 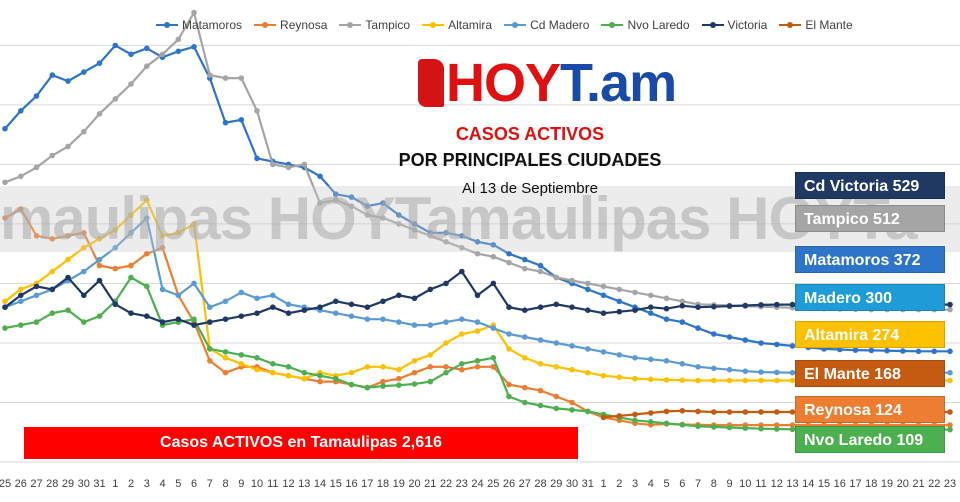 I want to click on chart-date: Al 13 de Septiembre, so click(x=530, y=188).